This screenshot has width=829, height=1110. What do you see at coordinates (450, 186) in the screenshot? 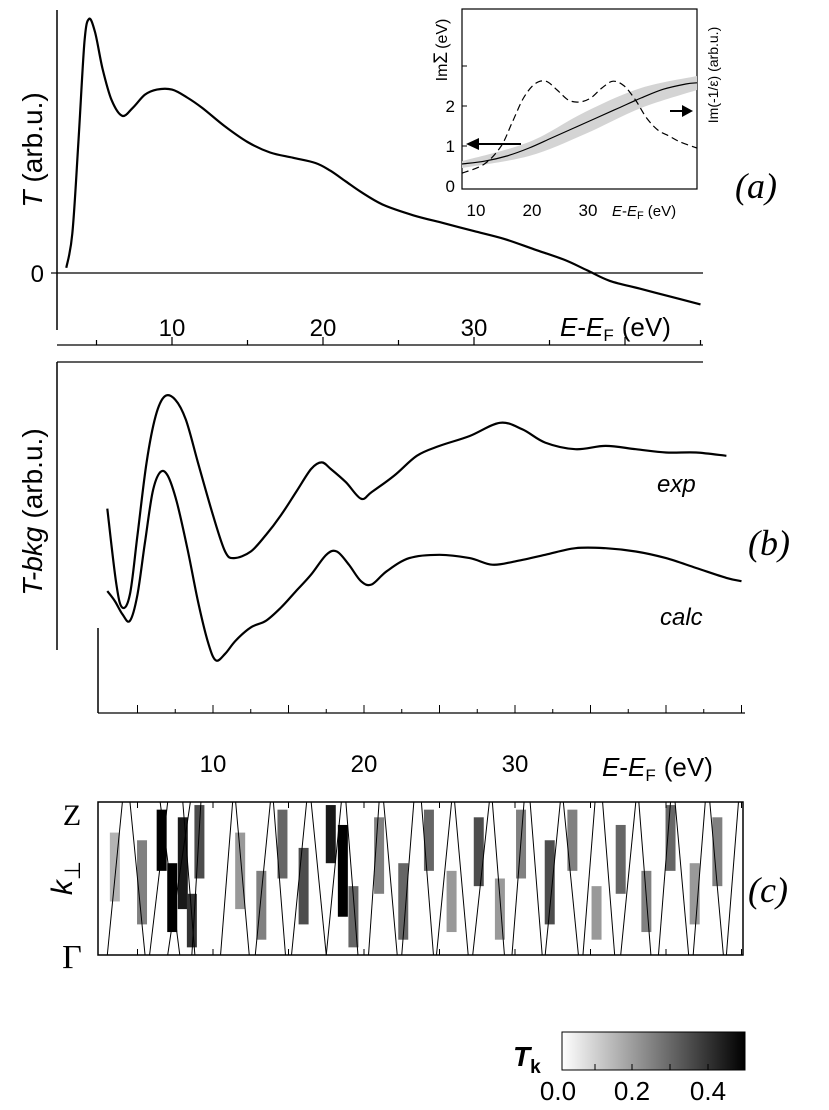
I see `inset-y-tick-label-0: 0` at bounding box center [450, 186].